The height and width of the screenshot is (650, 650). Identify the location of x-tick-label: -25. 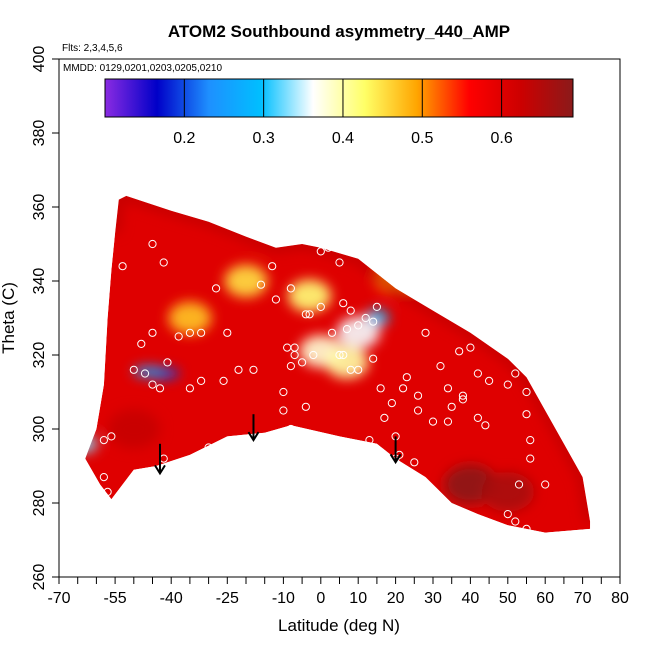
(227, 598).